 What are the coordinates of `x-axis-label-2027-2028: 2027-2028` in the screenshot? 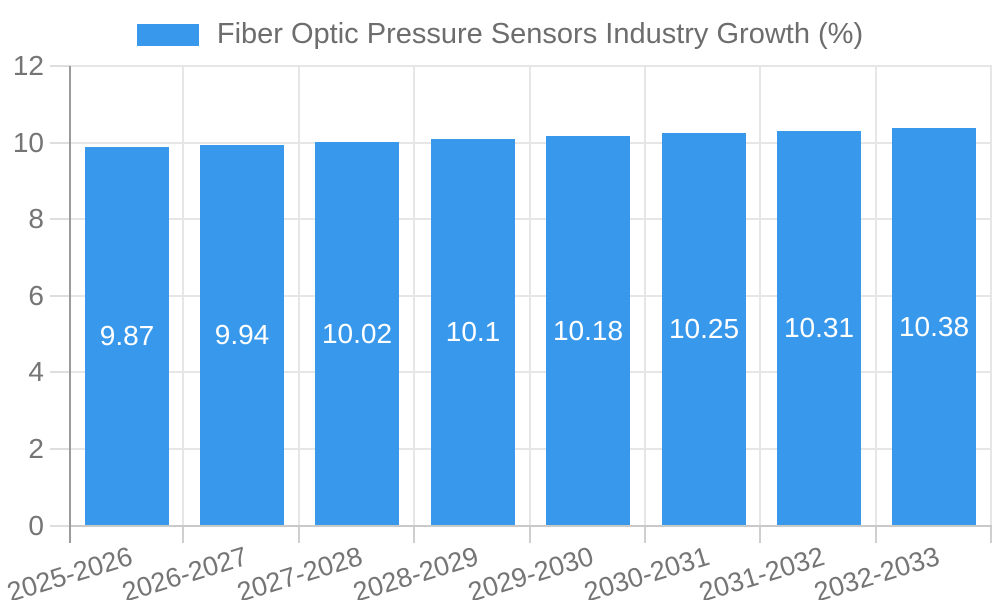 It's located at (299, 570).